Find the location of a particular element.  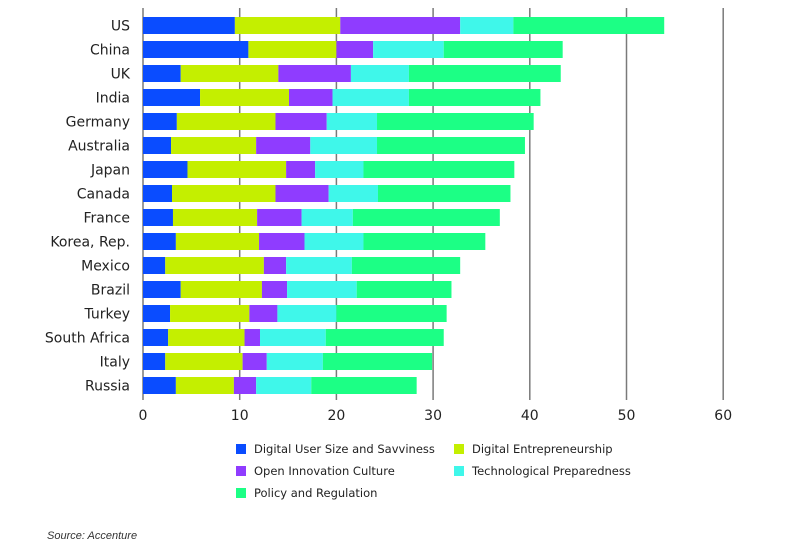

category-label: China is located at coordinates (110, 51).